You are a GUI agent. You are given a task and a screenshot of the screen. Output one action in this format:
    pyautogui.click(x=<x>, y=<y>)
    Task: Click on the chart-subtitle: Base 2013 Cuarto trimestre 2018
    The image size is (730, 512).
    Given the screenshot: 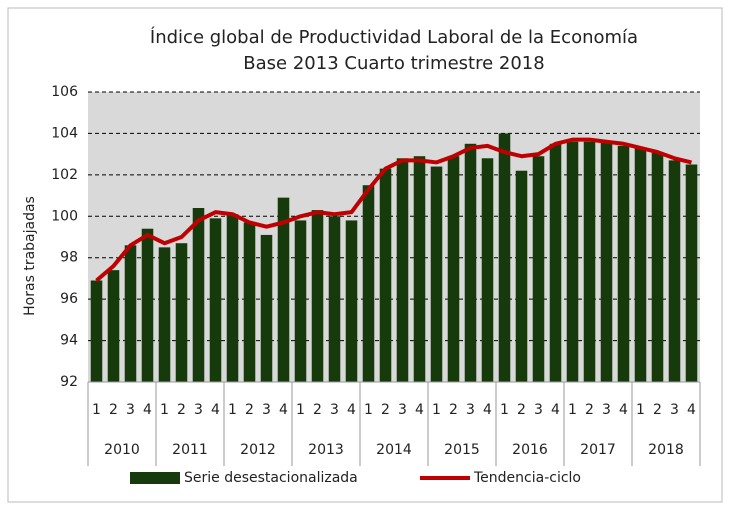 What is the action you would take?
    pyautogui.click(x=393, y=63)
    